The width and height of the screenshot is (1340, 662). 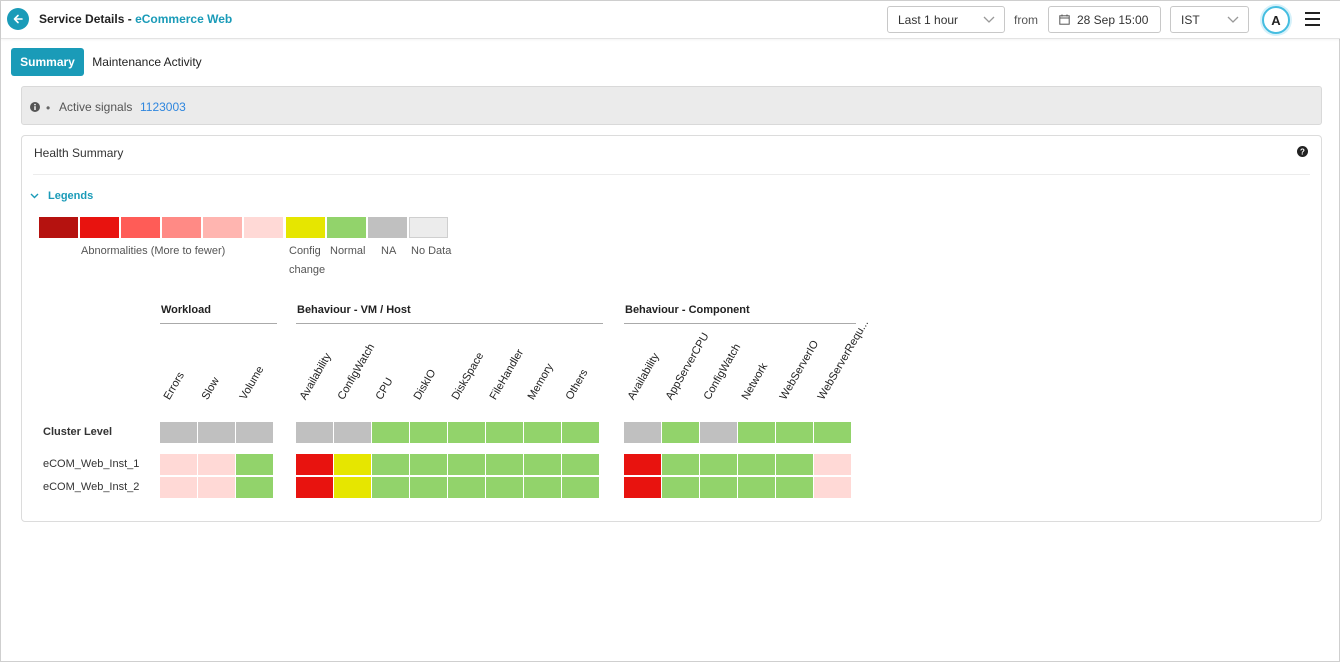 I want to click on page-title: Service Details - eCommerce Web, so click(x=135, y=19).